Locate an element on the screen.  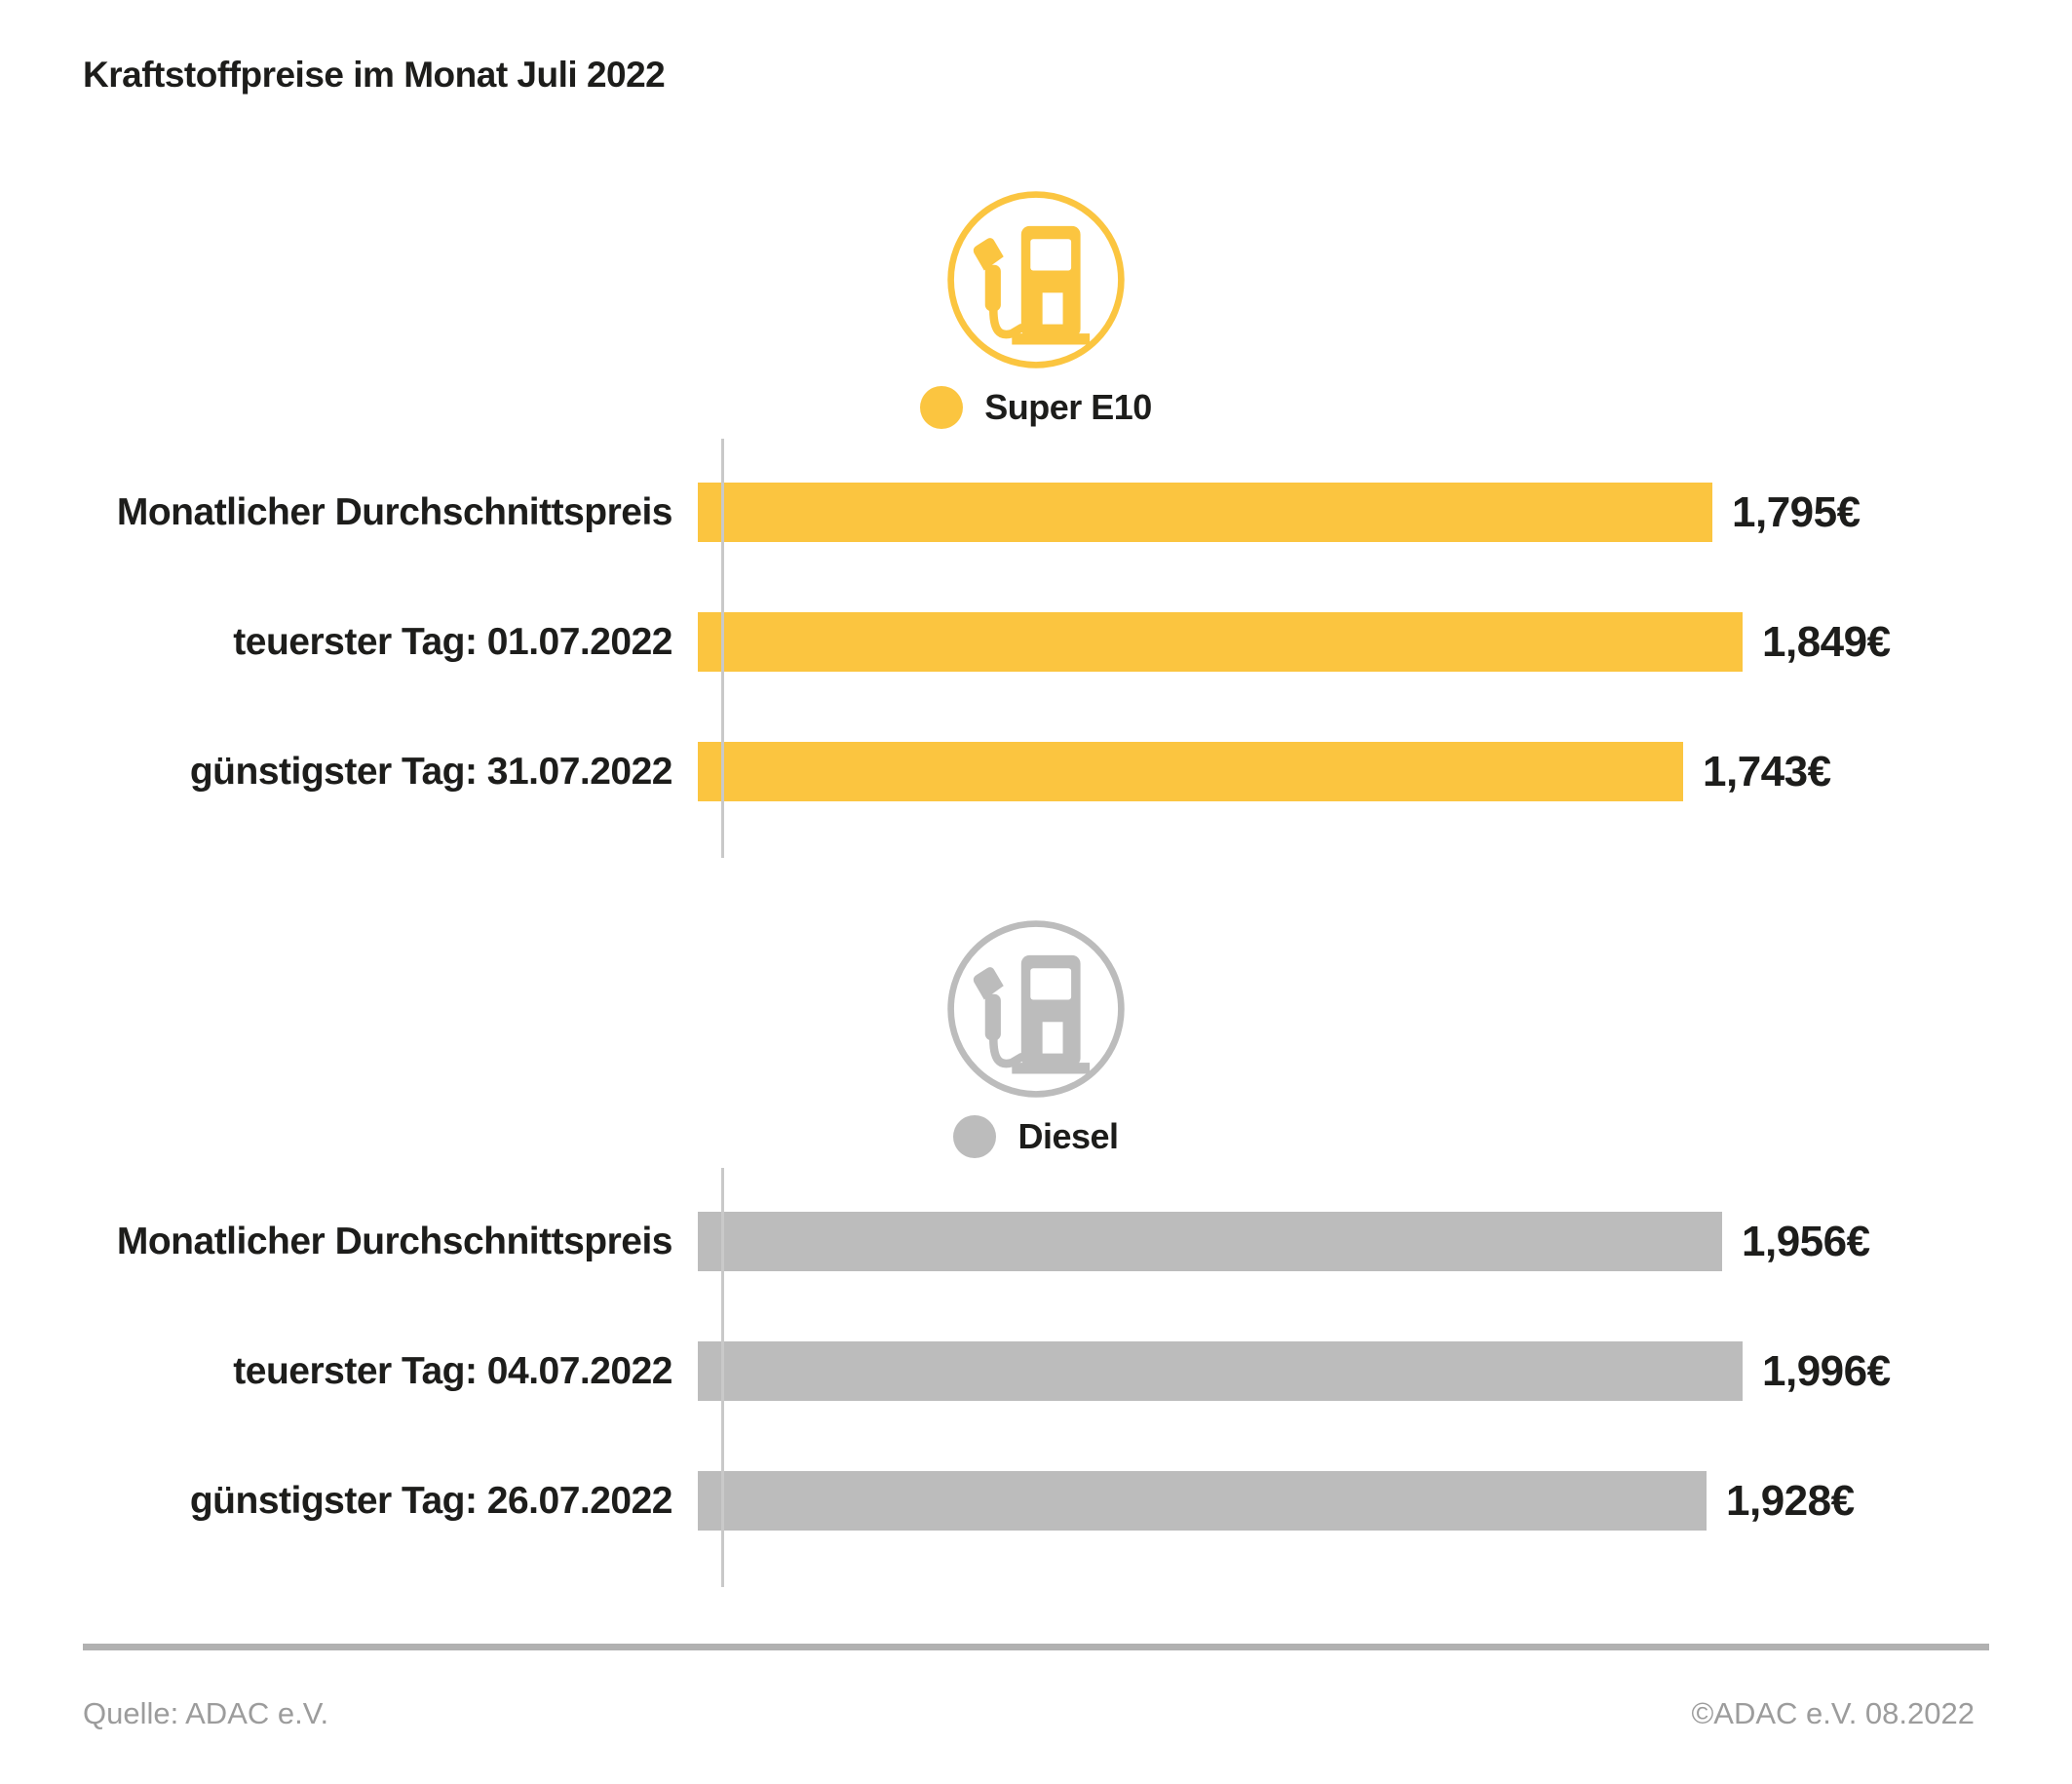
bar-value: 1,956€ is located at coordinates (1806, 1241).